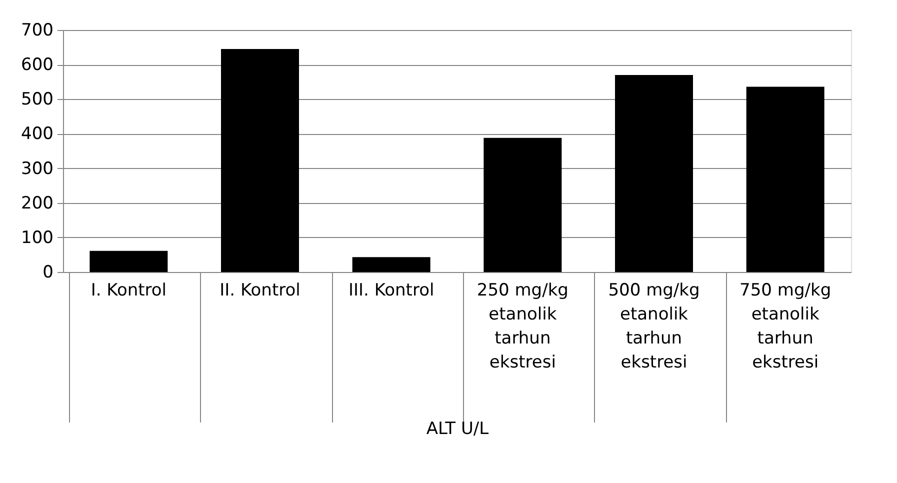 The width and height of the screenshot is (897, 483). Describe the element at coordinates (522, 326) in the screenshot. I see `x-tick-label: 250 mg/kg etanolik tarhun ekstresi` at that location.